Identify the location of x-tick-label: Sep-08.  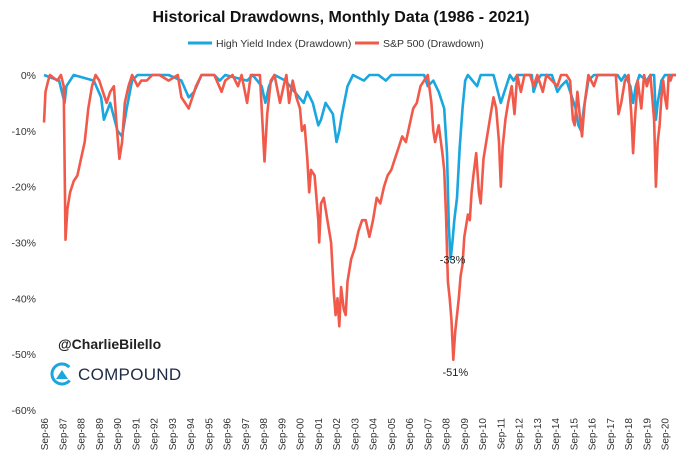
(447, 434).